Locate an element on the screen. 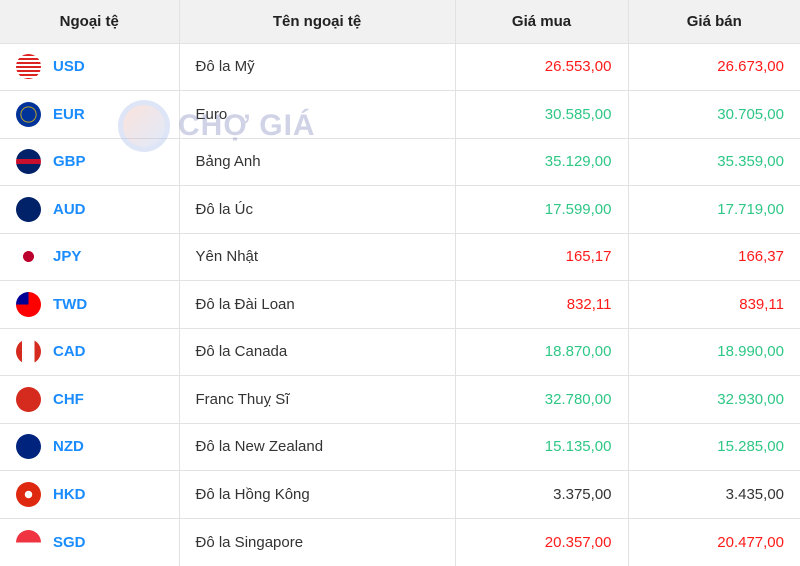 This screenshot has height=566, width=800. table-row: HKD Đô la Hồng Kông 3.375,00 3.435,00 is located at coordinates (400, 494).